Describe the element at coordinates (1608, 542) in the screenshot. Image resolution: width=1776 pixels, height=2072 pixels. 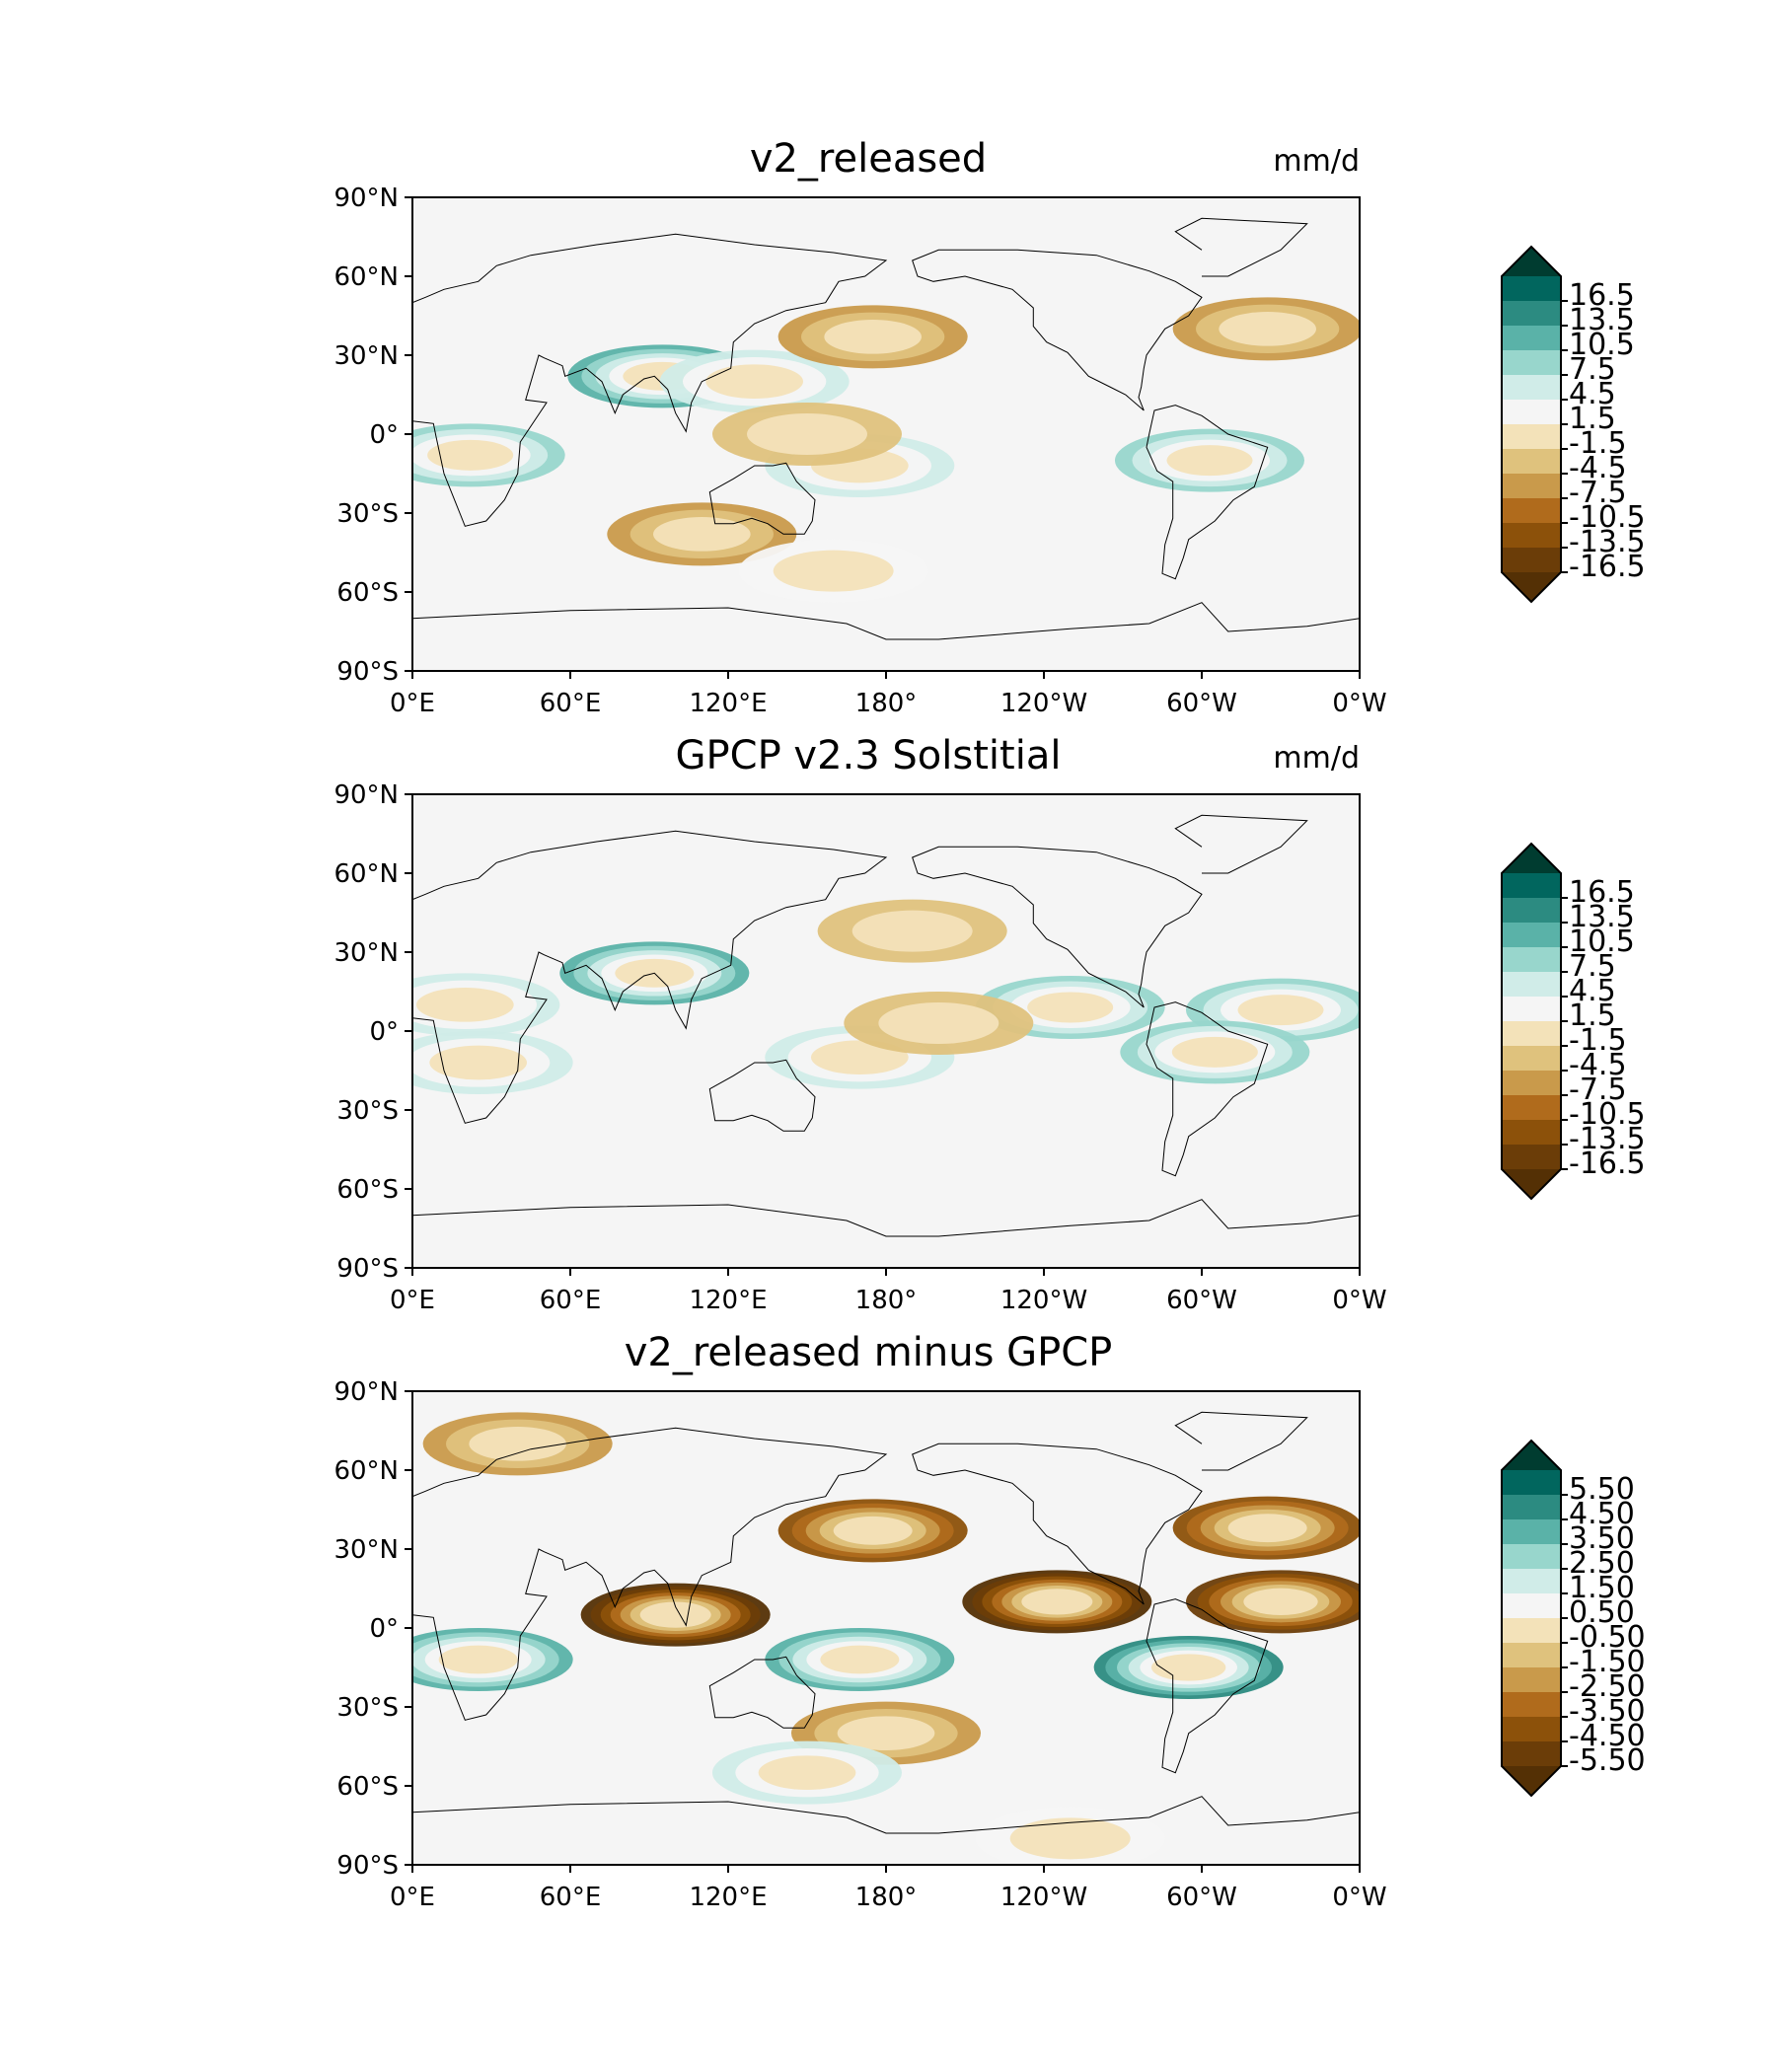
I see `colorbar-tick-label: -13.5` at that location.